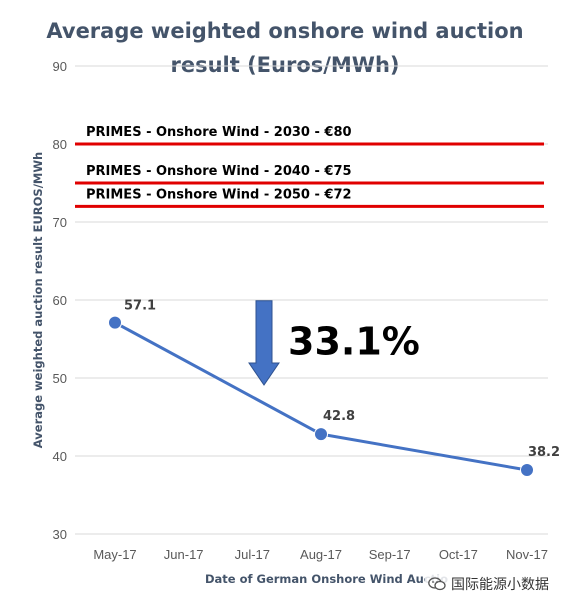 Image resolution: width=566 pixels, height=601 pixels. Describe the element at coordinates (60, 222) in the screenshot. I see `y-tick-label: 70` at that location.